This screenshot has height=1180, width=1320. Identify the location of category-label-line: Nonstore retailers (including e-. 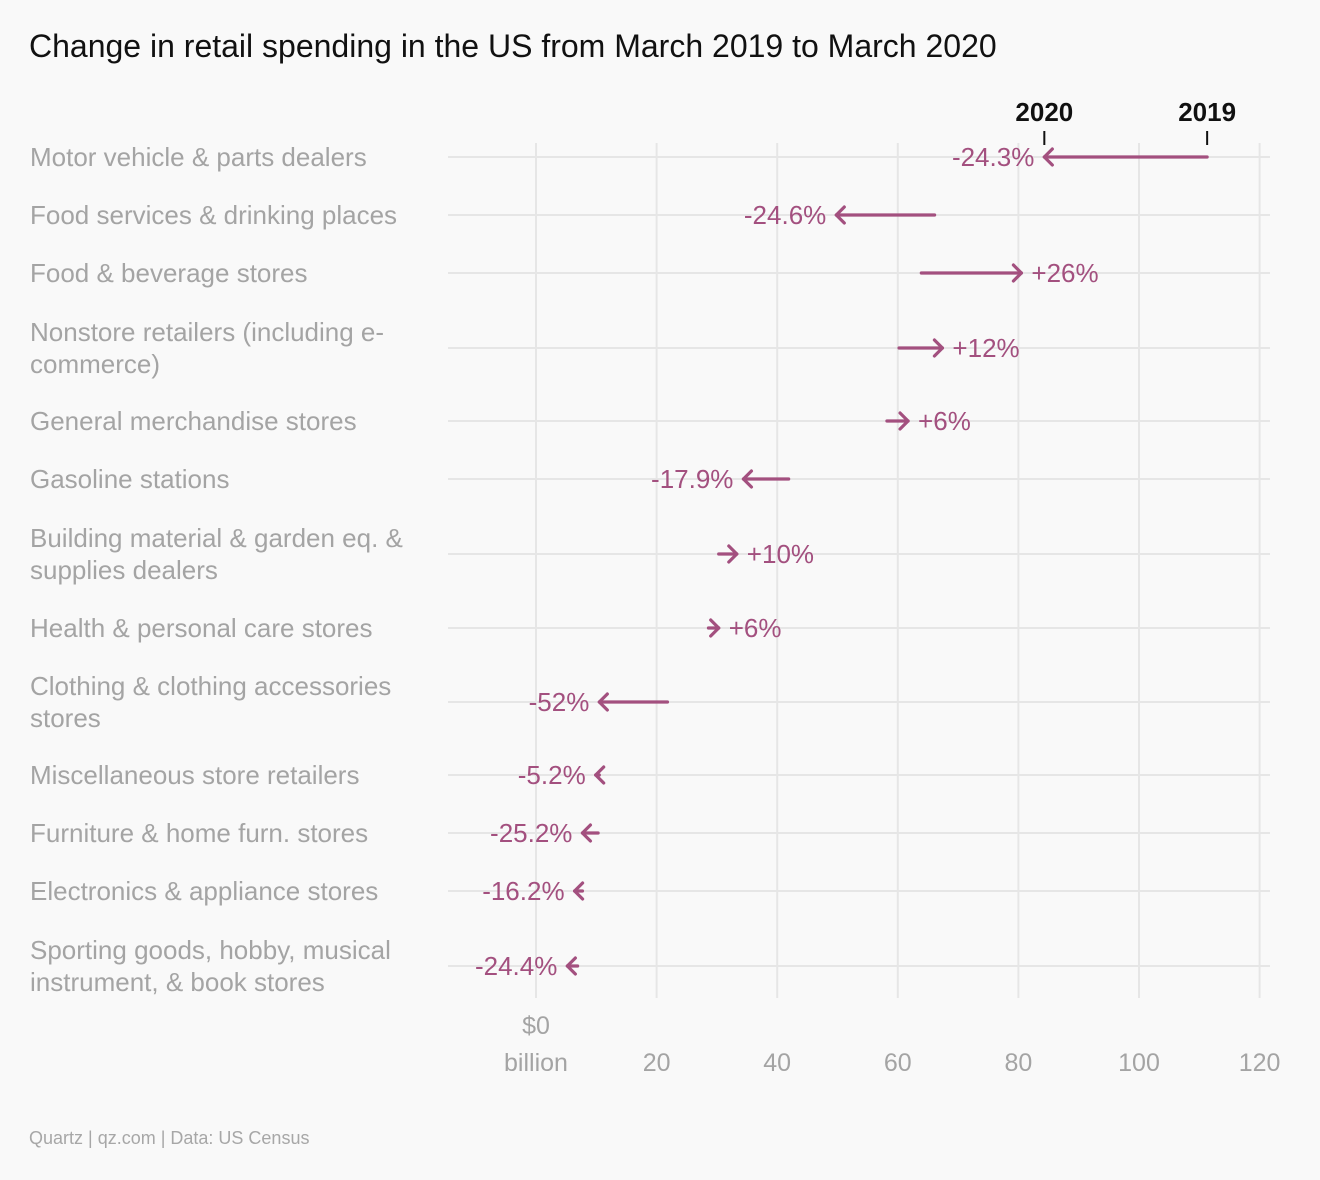
(207, 332).